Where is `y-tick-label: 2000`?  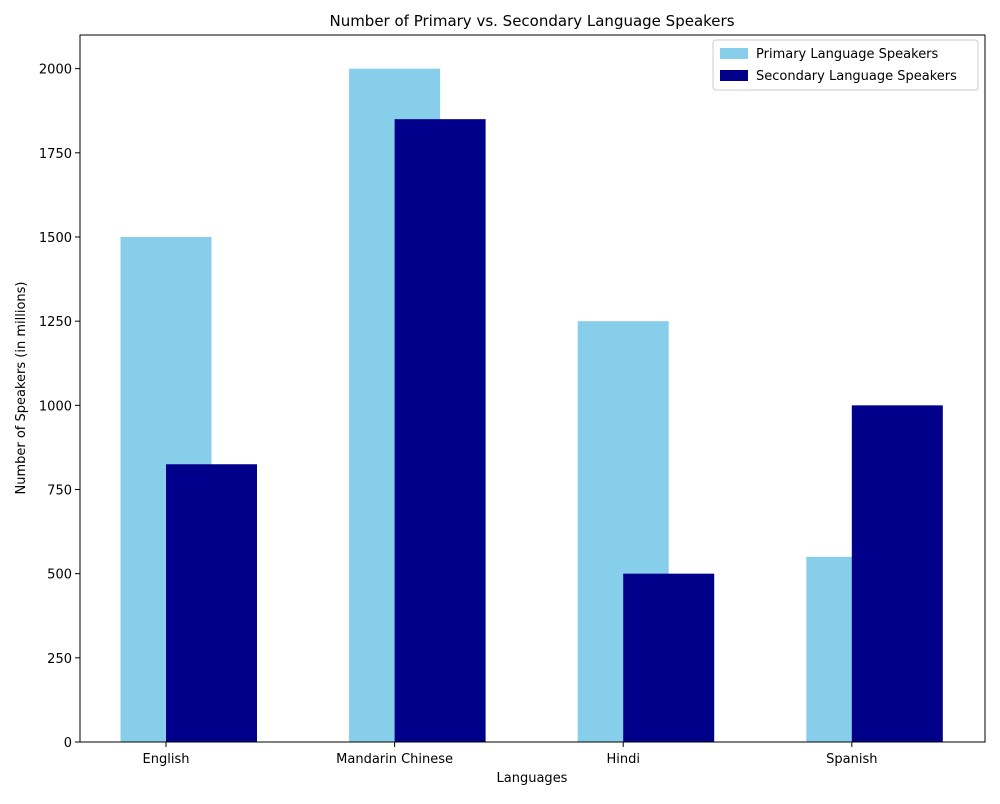
y-tick-label: 2000 is located at coordinates (55, 70).